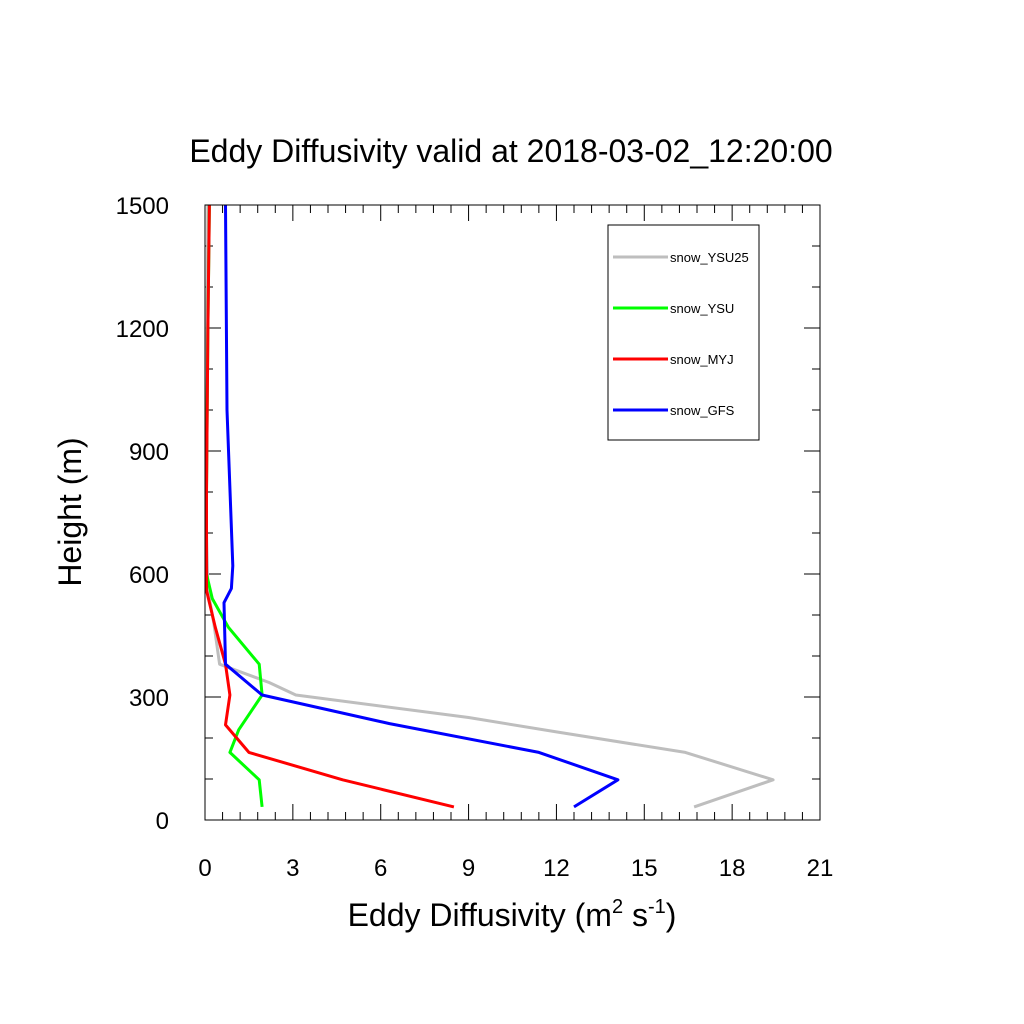 The image size is (1024, 1024). I want to click on y-tick-label: 0, so click(162, 821).